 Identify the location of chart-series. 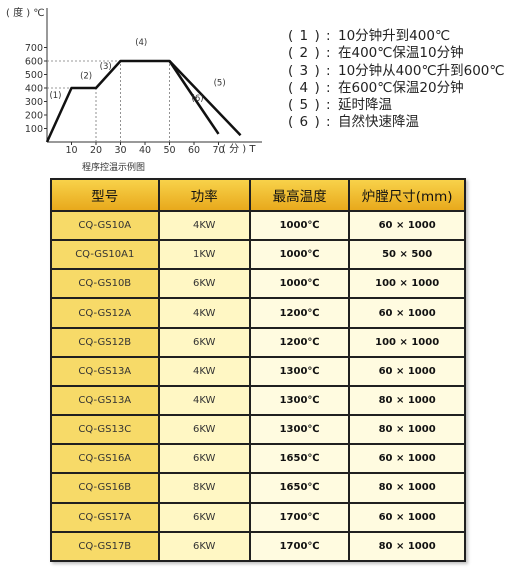
(143, 101).